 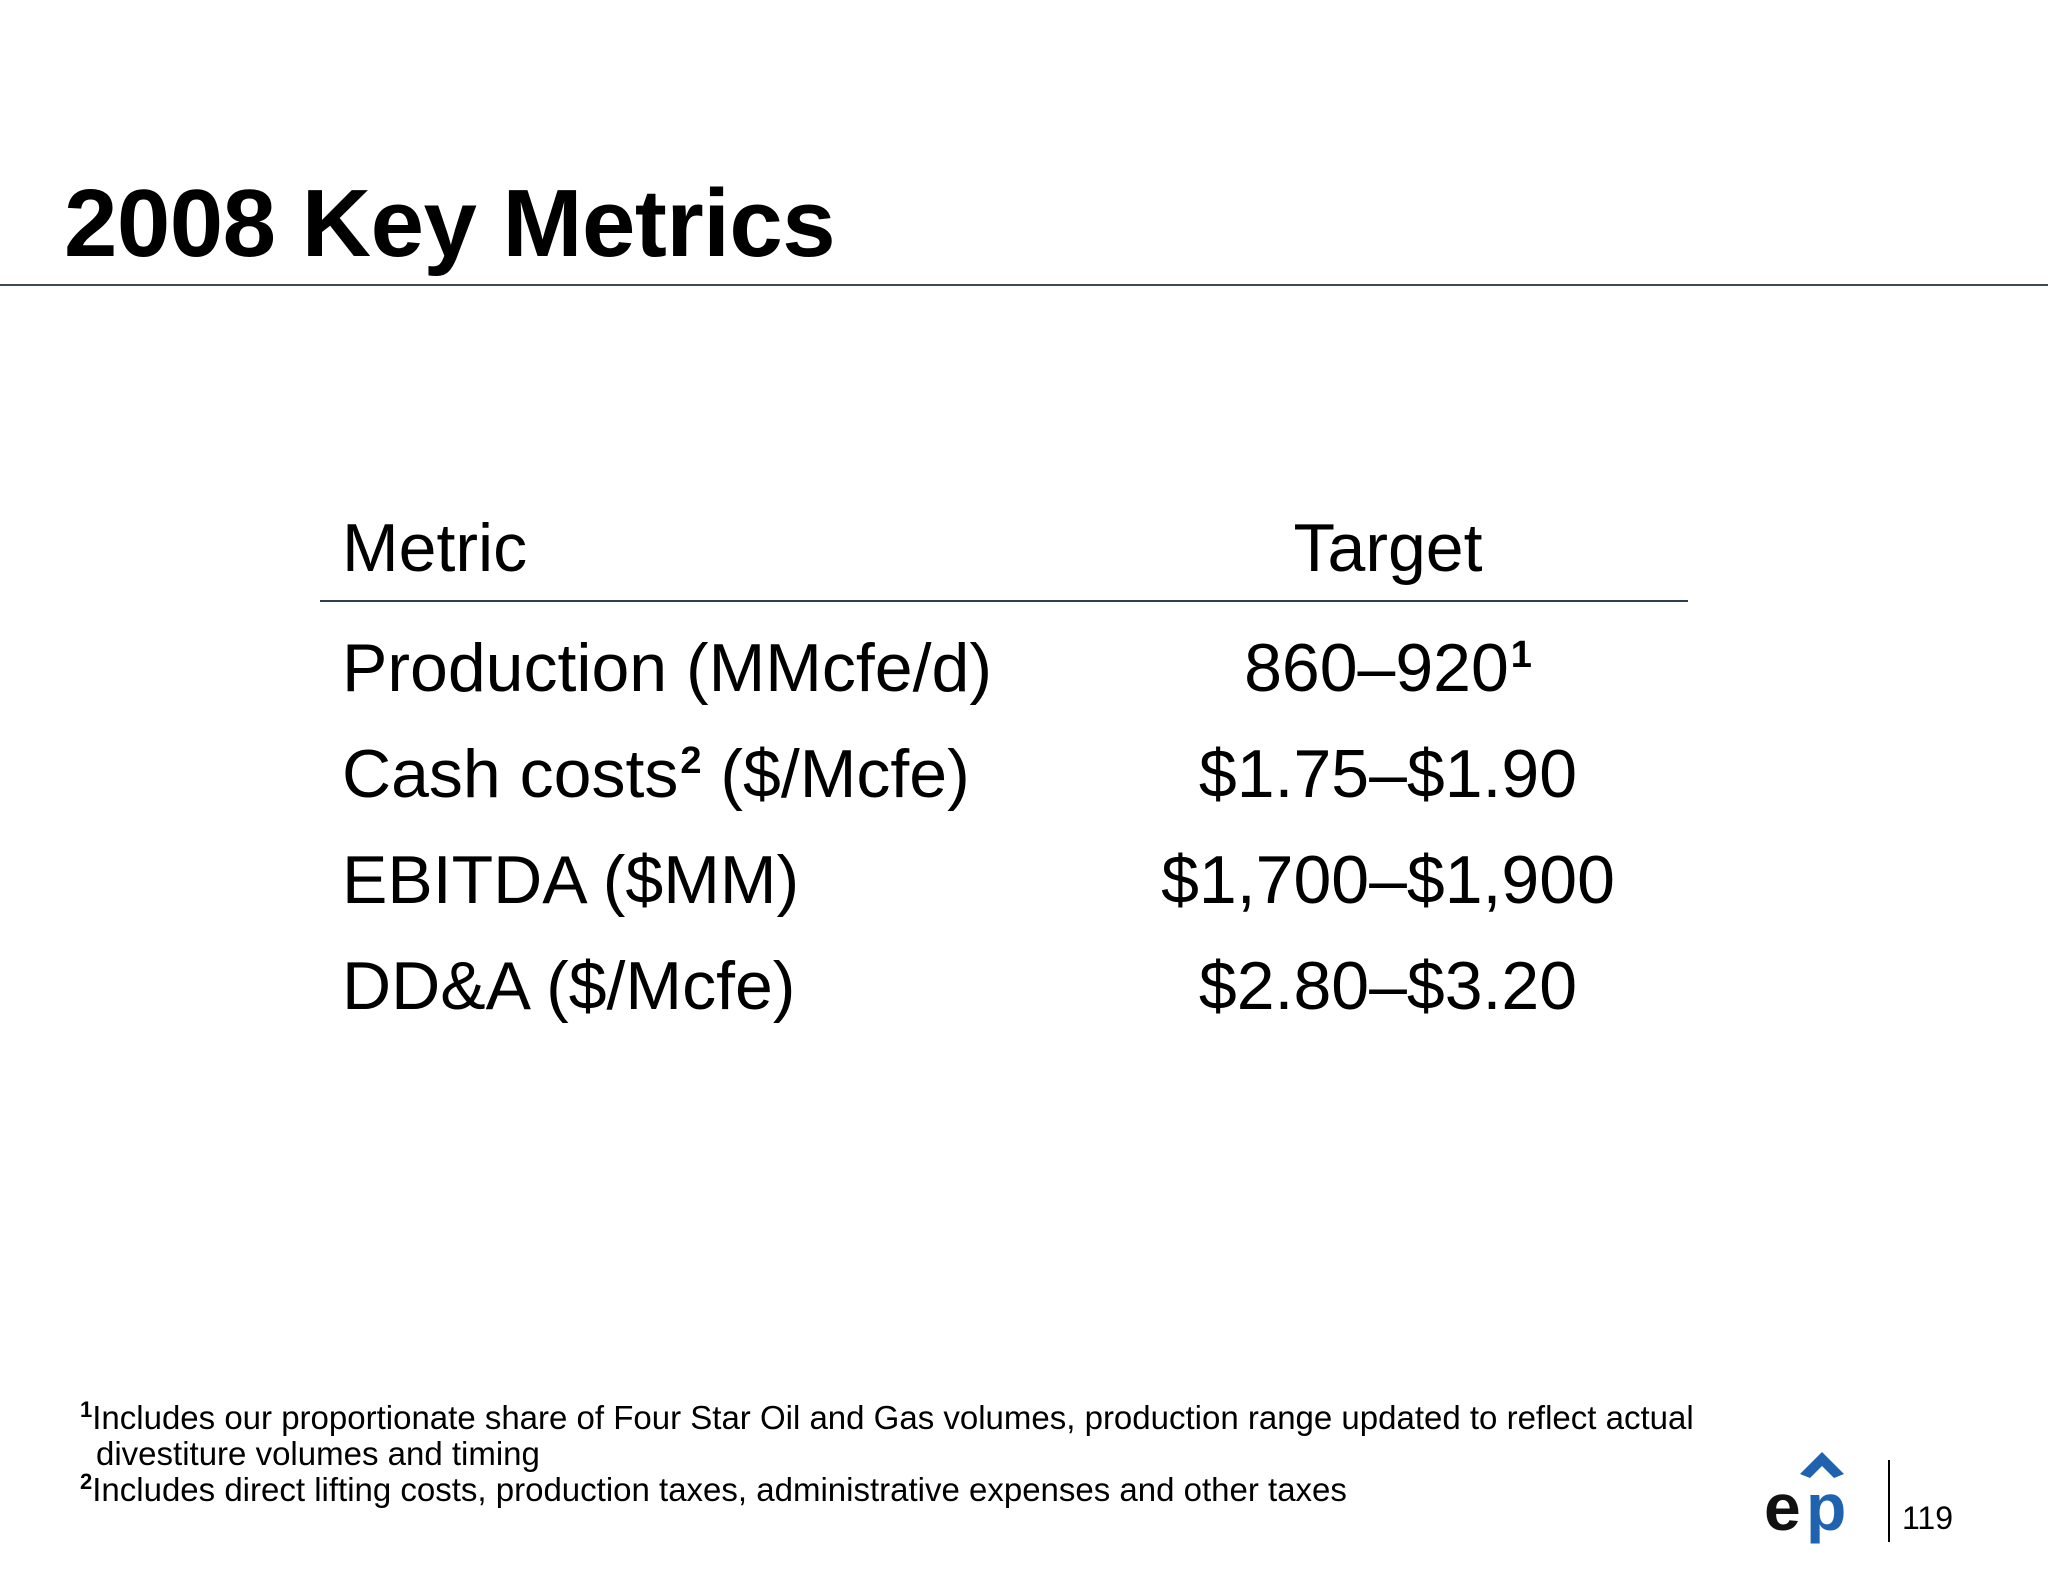 I want to click on metric-label: Cash costs, so click(x=510, y=774).